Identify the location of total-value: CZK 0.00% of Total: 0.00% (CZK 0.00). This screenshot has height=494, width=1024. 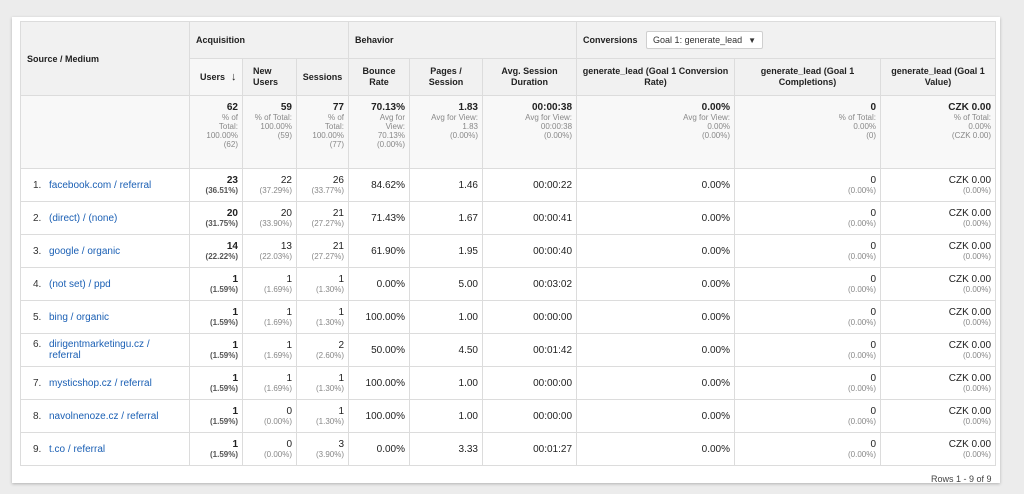
(938, 132).